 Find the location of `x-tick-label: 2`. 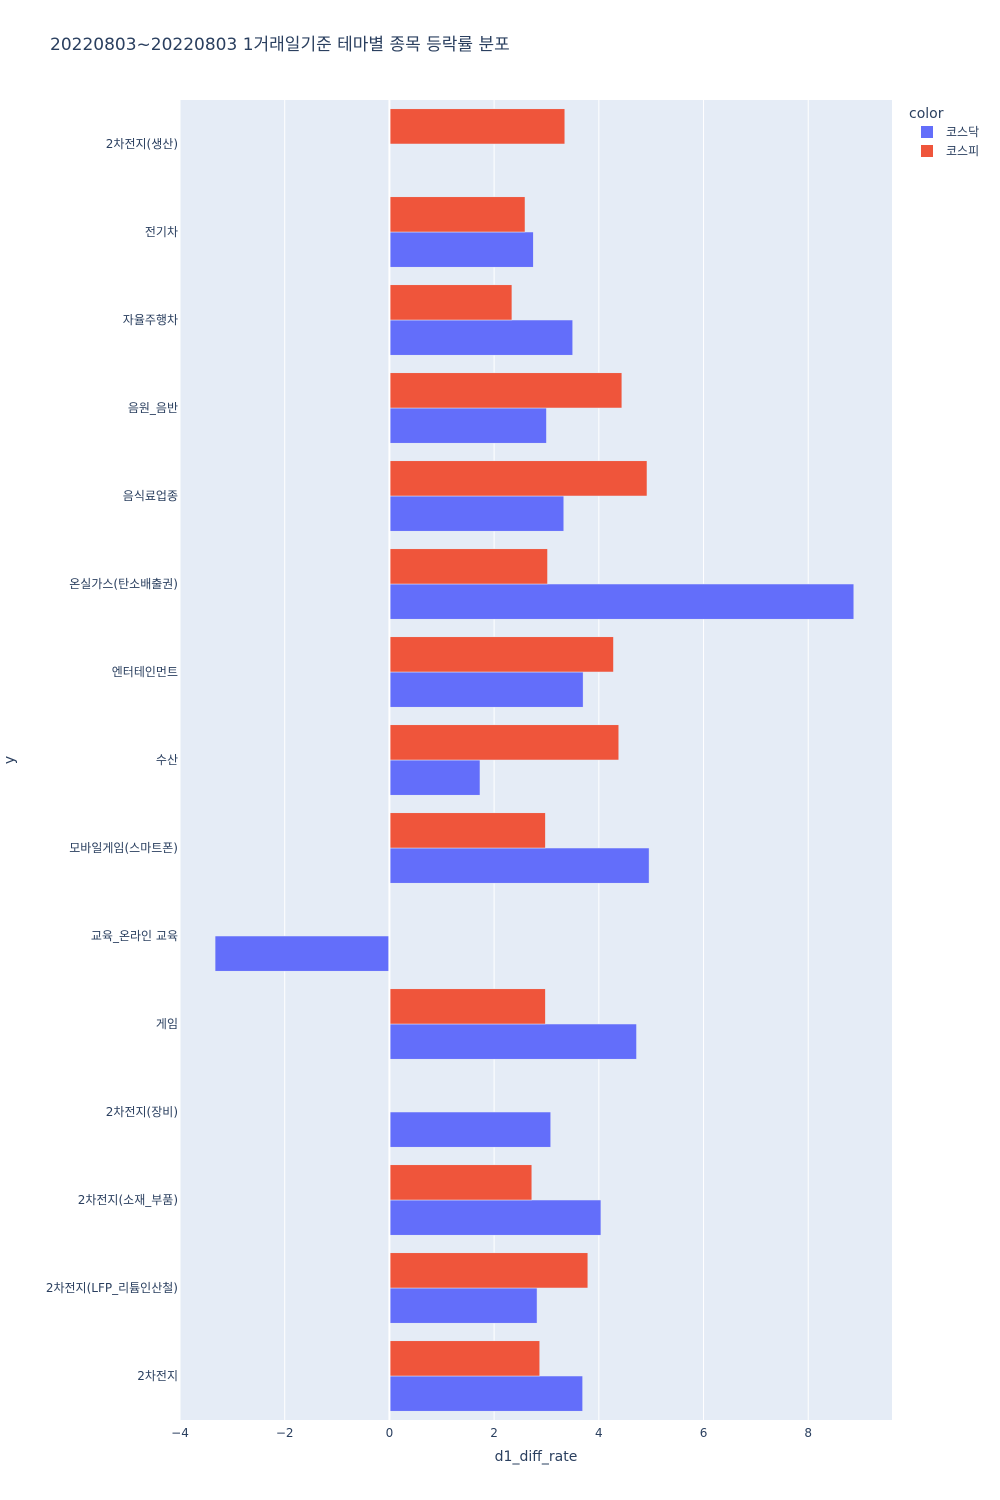

x-tick-label: 2 is located at coordinates (494, 1433).